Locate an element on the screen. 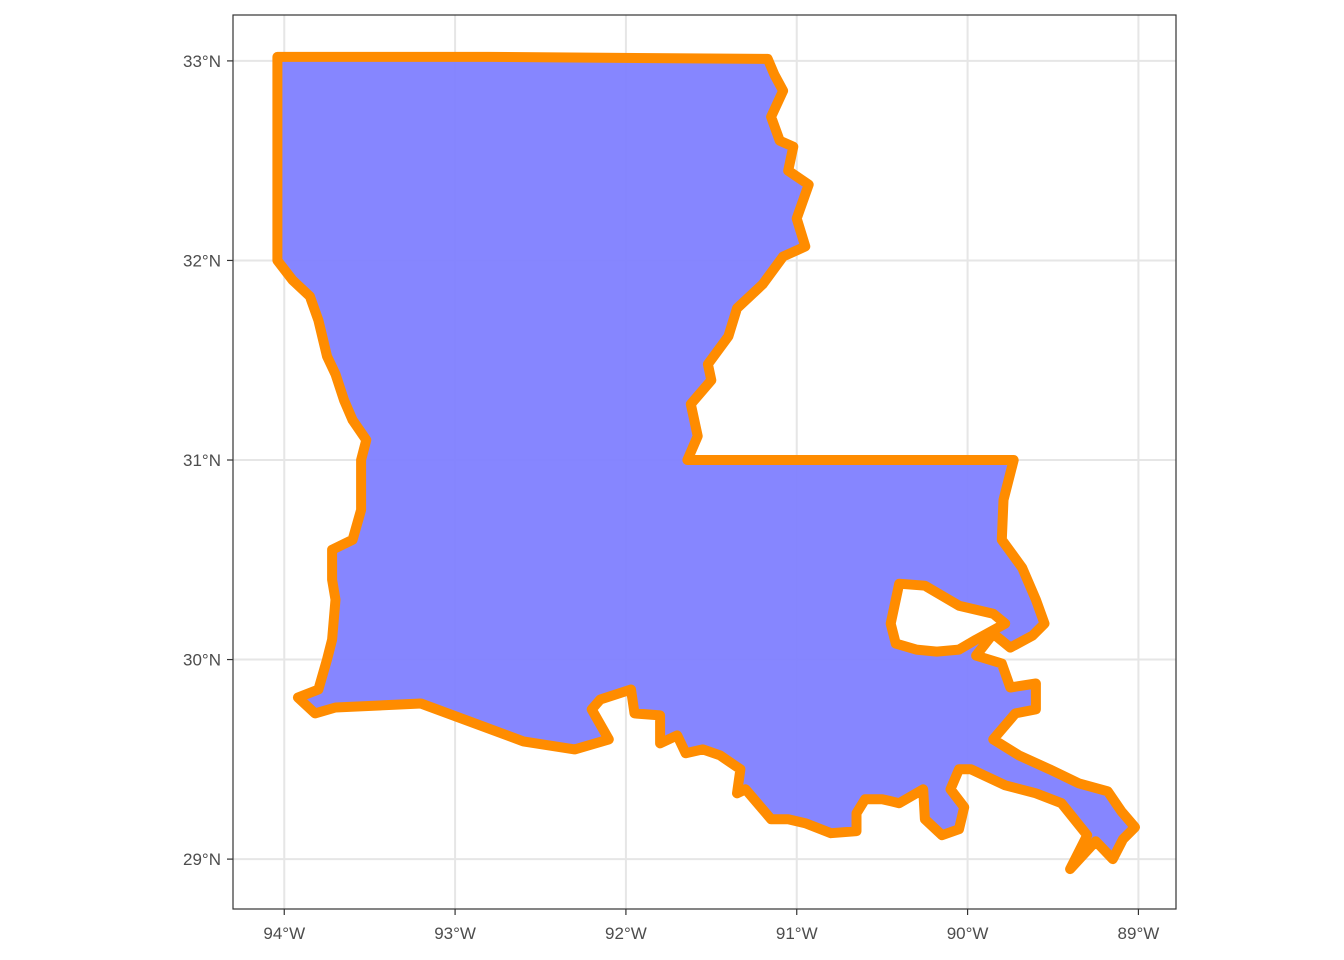  x-tick-label-5: 89°W is located at coordinates (1139, 933).